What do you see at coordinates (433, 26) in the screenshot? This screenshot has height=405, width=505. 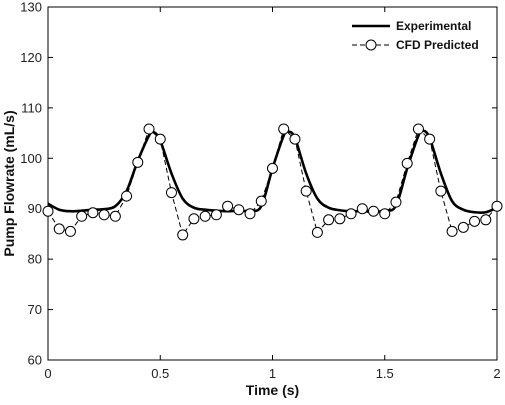 I see `legend-experimental-label: Experimental` at bounding box center [433, 26].